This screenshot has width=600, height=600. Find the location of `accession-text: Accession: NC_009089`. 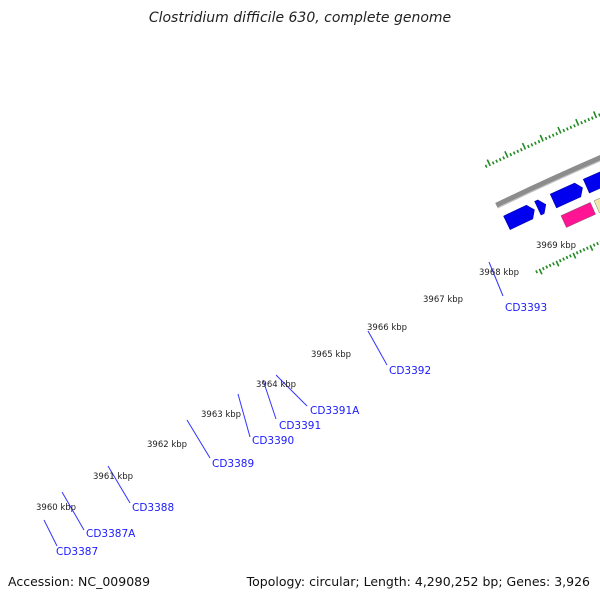

accession-text: Accession: NC_009089 is located at coordinates (79, 581).